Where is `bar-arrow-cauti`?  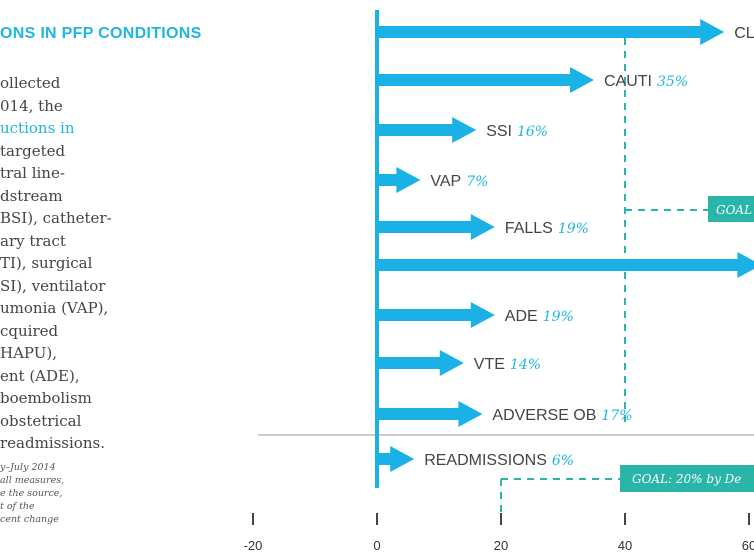
bar-arrow-cauti is located at coordinates (485, 80).